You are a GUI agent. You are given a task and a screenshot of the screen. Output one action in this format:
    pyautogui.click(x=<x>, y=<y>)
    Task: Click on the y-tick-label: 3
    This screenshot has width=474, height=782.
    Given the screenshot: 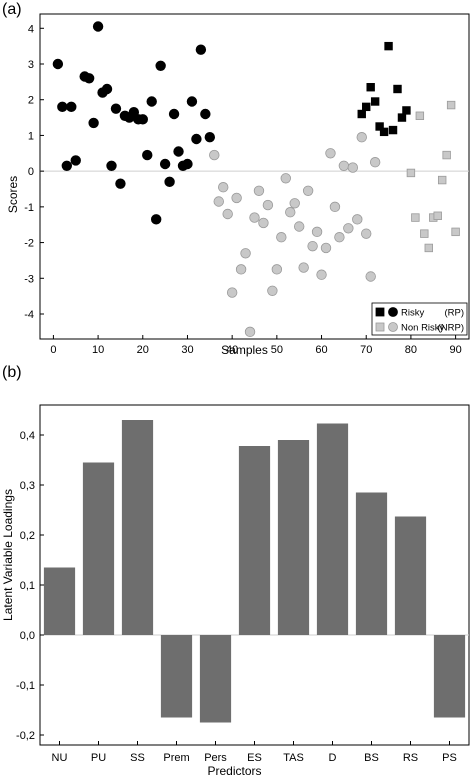 What is the action you would take?
    pyautogui.click(x=31, y=65)
    